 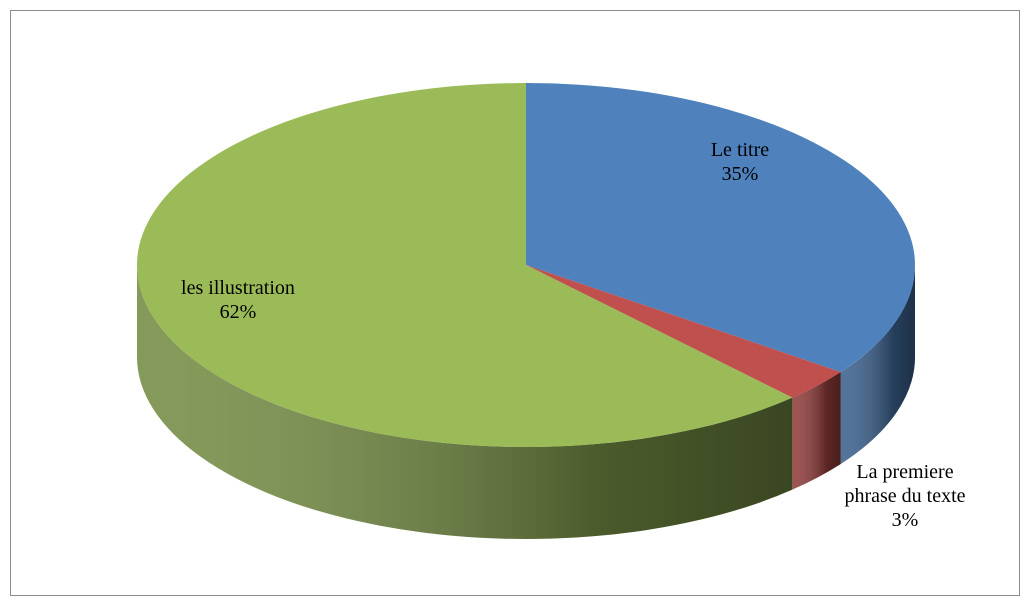 What do you see at coordinates (683, 331) in the screenshot?
I see `slice` at bounding box center [683, 331].